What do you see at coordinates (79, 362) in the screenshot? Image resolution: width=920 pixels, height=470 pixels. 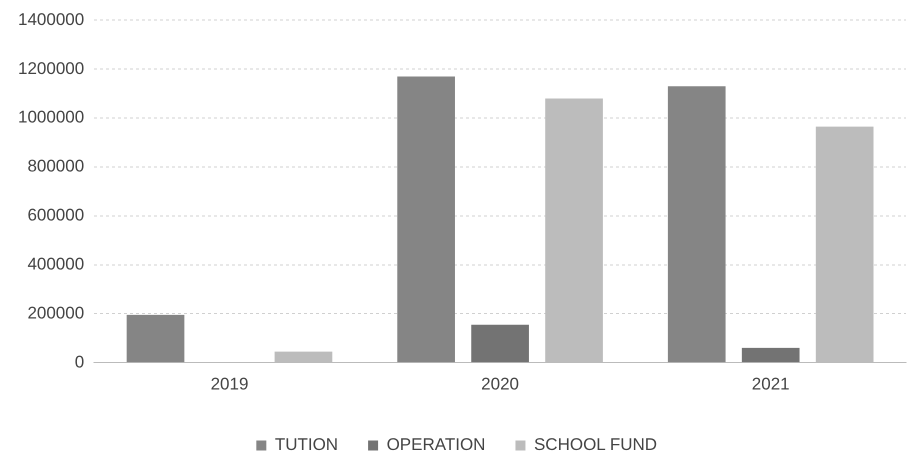 I see `y-tick-label: 0` at bounding box center [79, 362].